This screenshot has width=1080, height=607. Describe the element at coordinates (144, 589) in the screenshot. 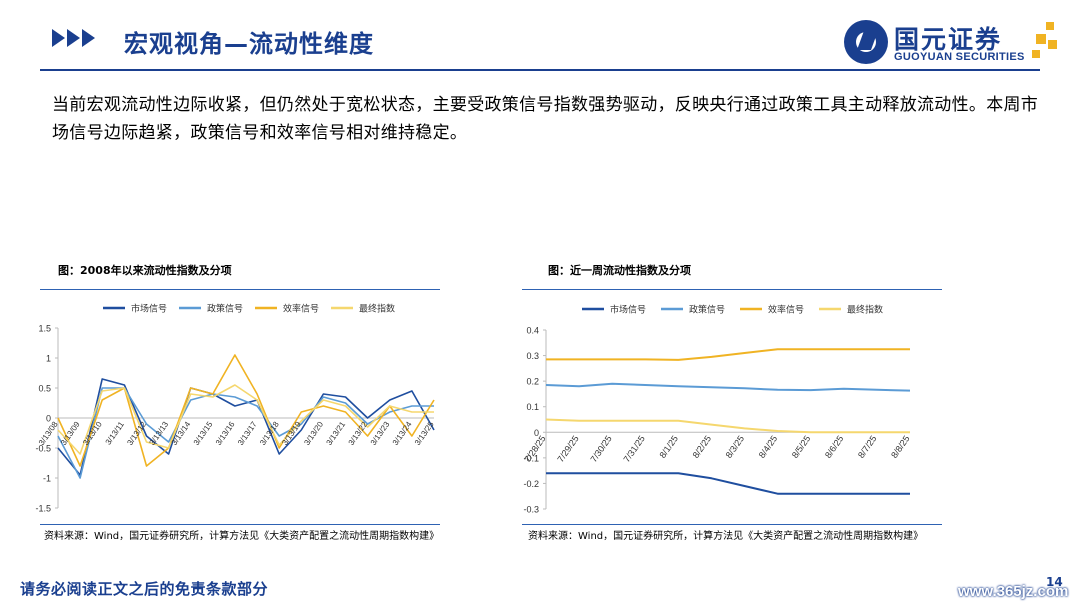

I see `disclaimer-footer: 请务必阅读正文之后的免责条款部分` at that location.